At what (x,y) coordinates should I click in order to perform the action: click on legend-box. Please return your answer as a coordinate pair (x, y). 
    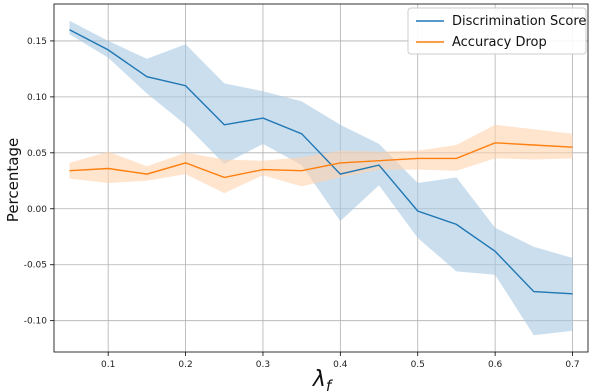
    Looking at the image, I should click on (497, 31).